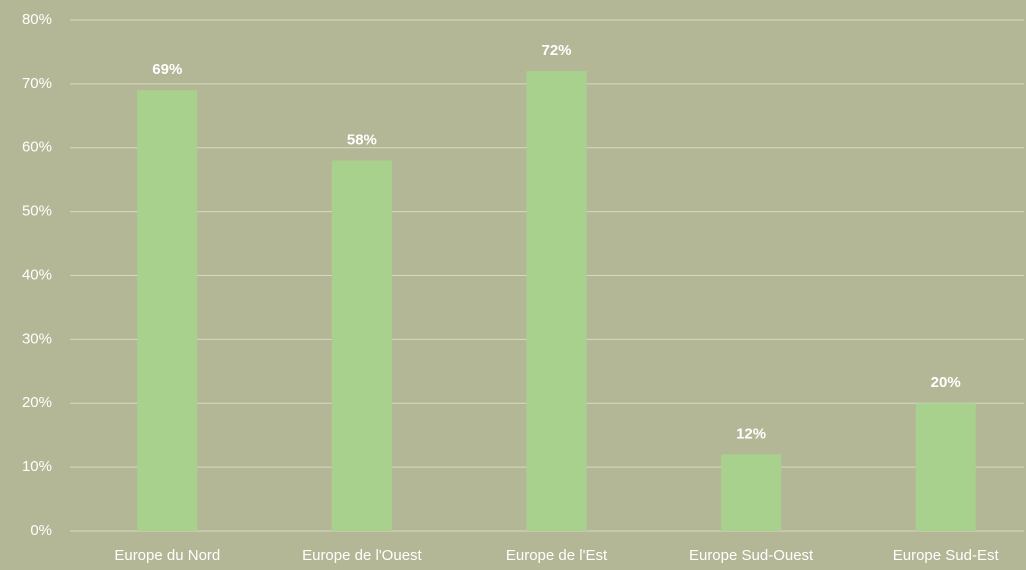  What do you see at coordinates (37, 466) in the screenshot?
I see `y-tick-label: 10%` at bounding box center [37, 466].